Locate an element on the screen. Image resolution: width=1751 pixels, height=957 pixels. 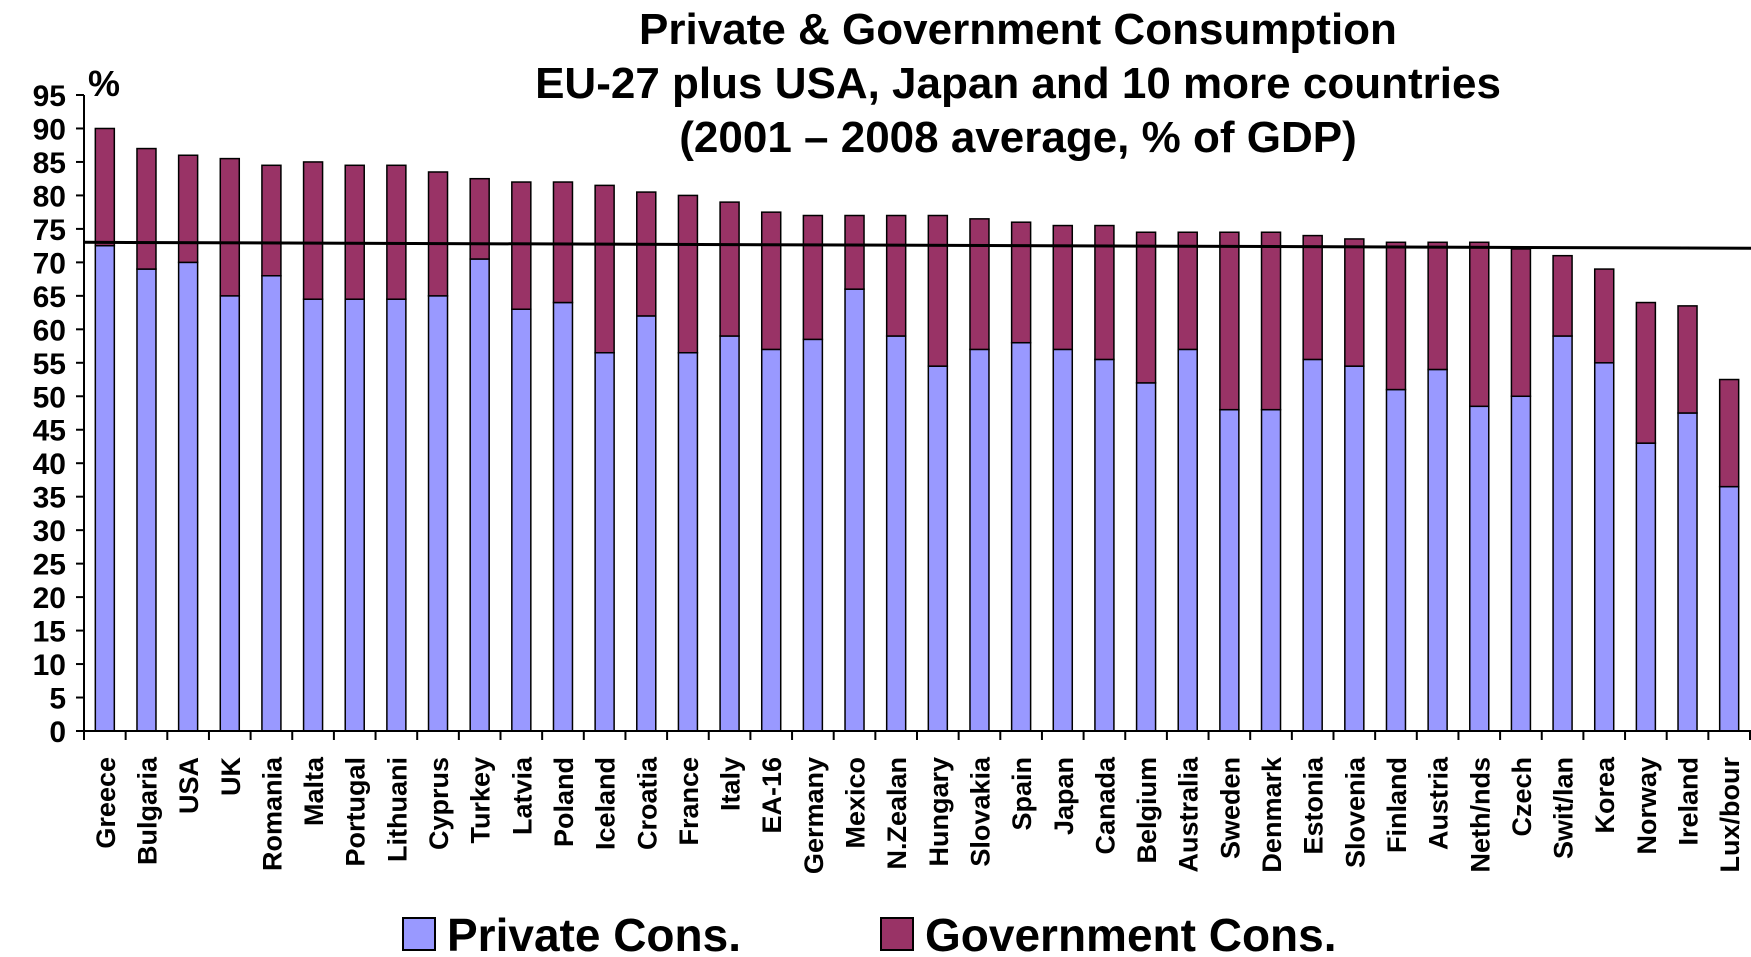
x-tick-label: Estonia is located at coordinates (1314, 805).